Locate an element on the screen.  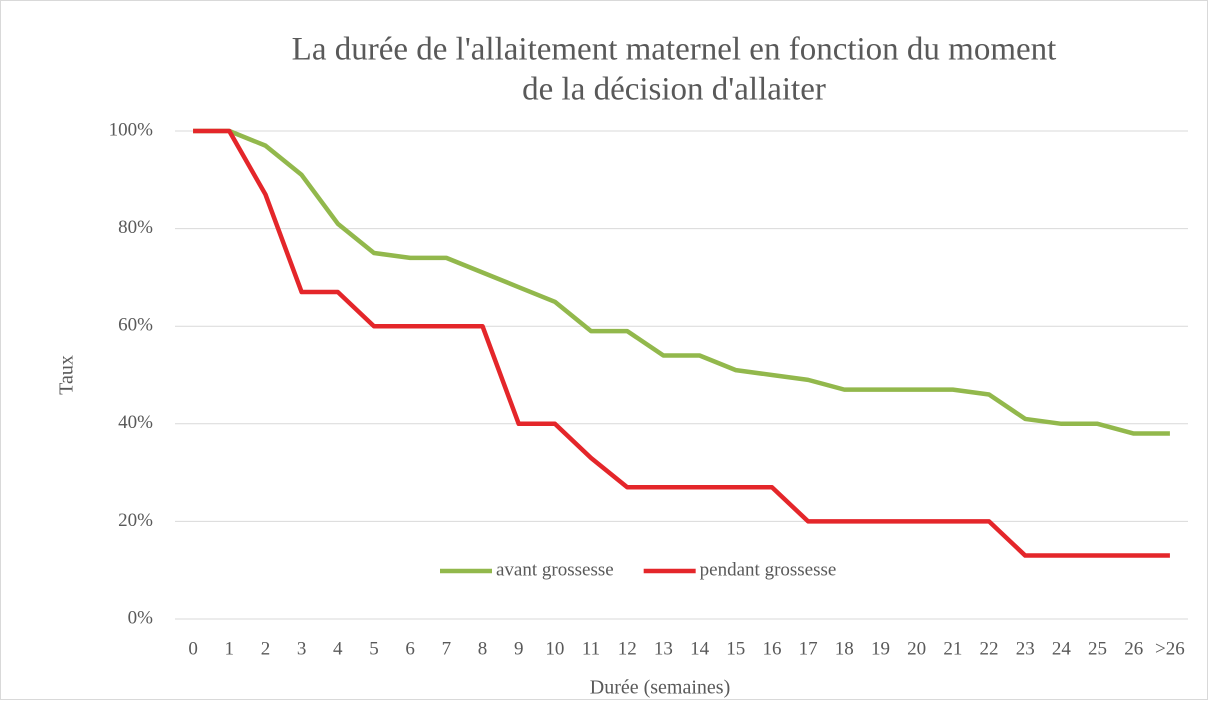
y-tick-label: 100% is located at coordinates (131, 129).